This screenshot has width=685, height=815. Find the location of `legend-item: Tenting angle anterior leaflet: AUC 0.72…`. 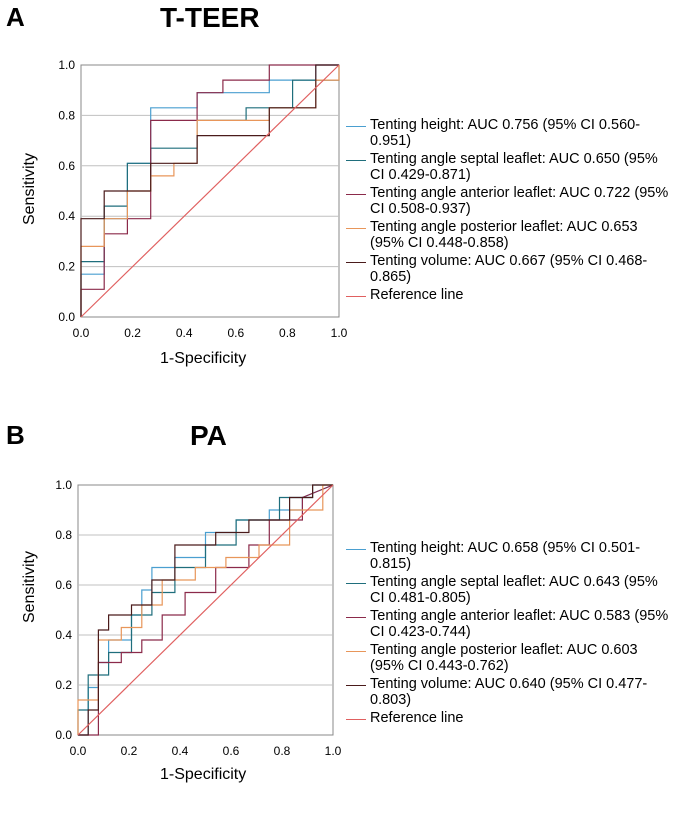

legend-item: Tenting angle anterior leaflet: AUC 0.72… is located at coordinates (508, 201).